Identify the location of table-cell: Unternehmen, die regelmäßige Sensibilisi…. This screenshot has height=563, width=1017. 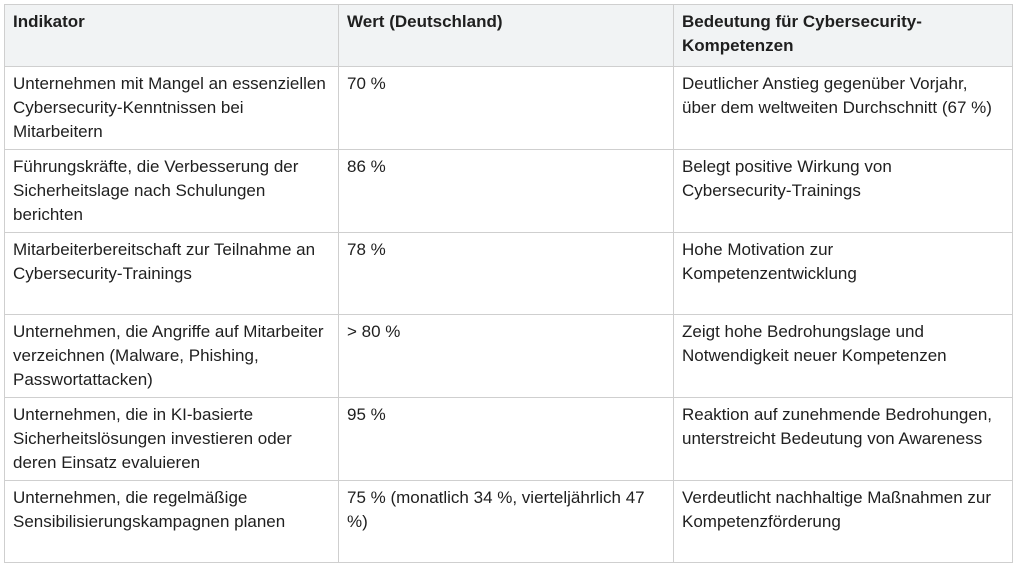
(171, 521).